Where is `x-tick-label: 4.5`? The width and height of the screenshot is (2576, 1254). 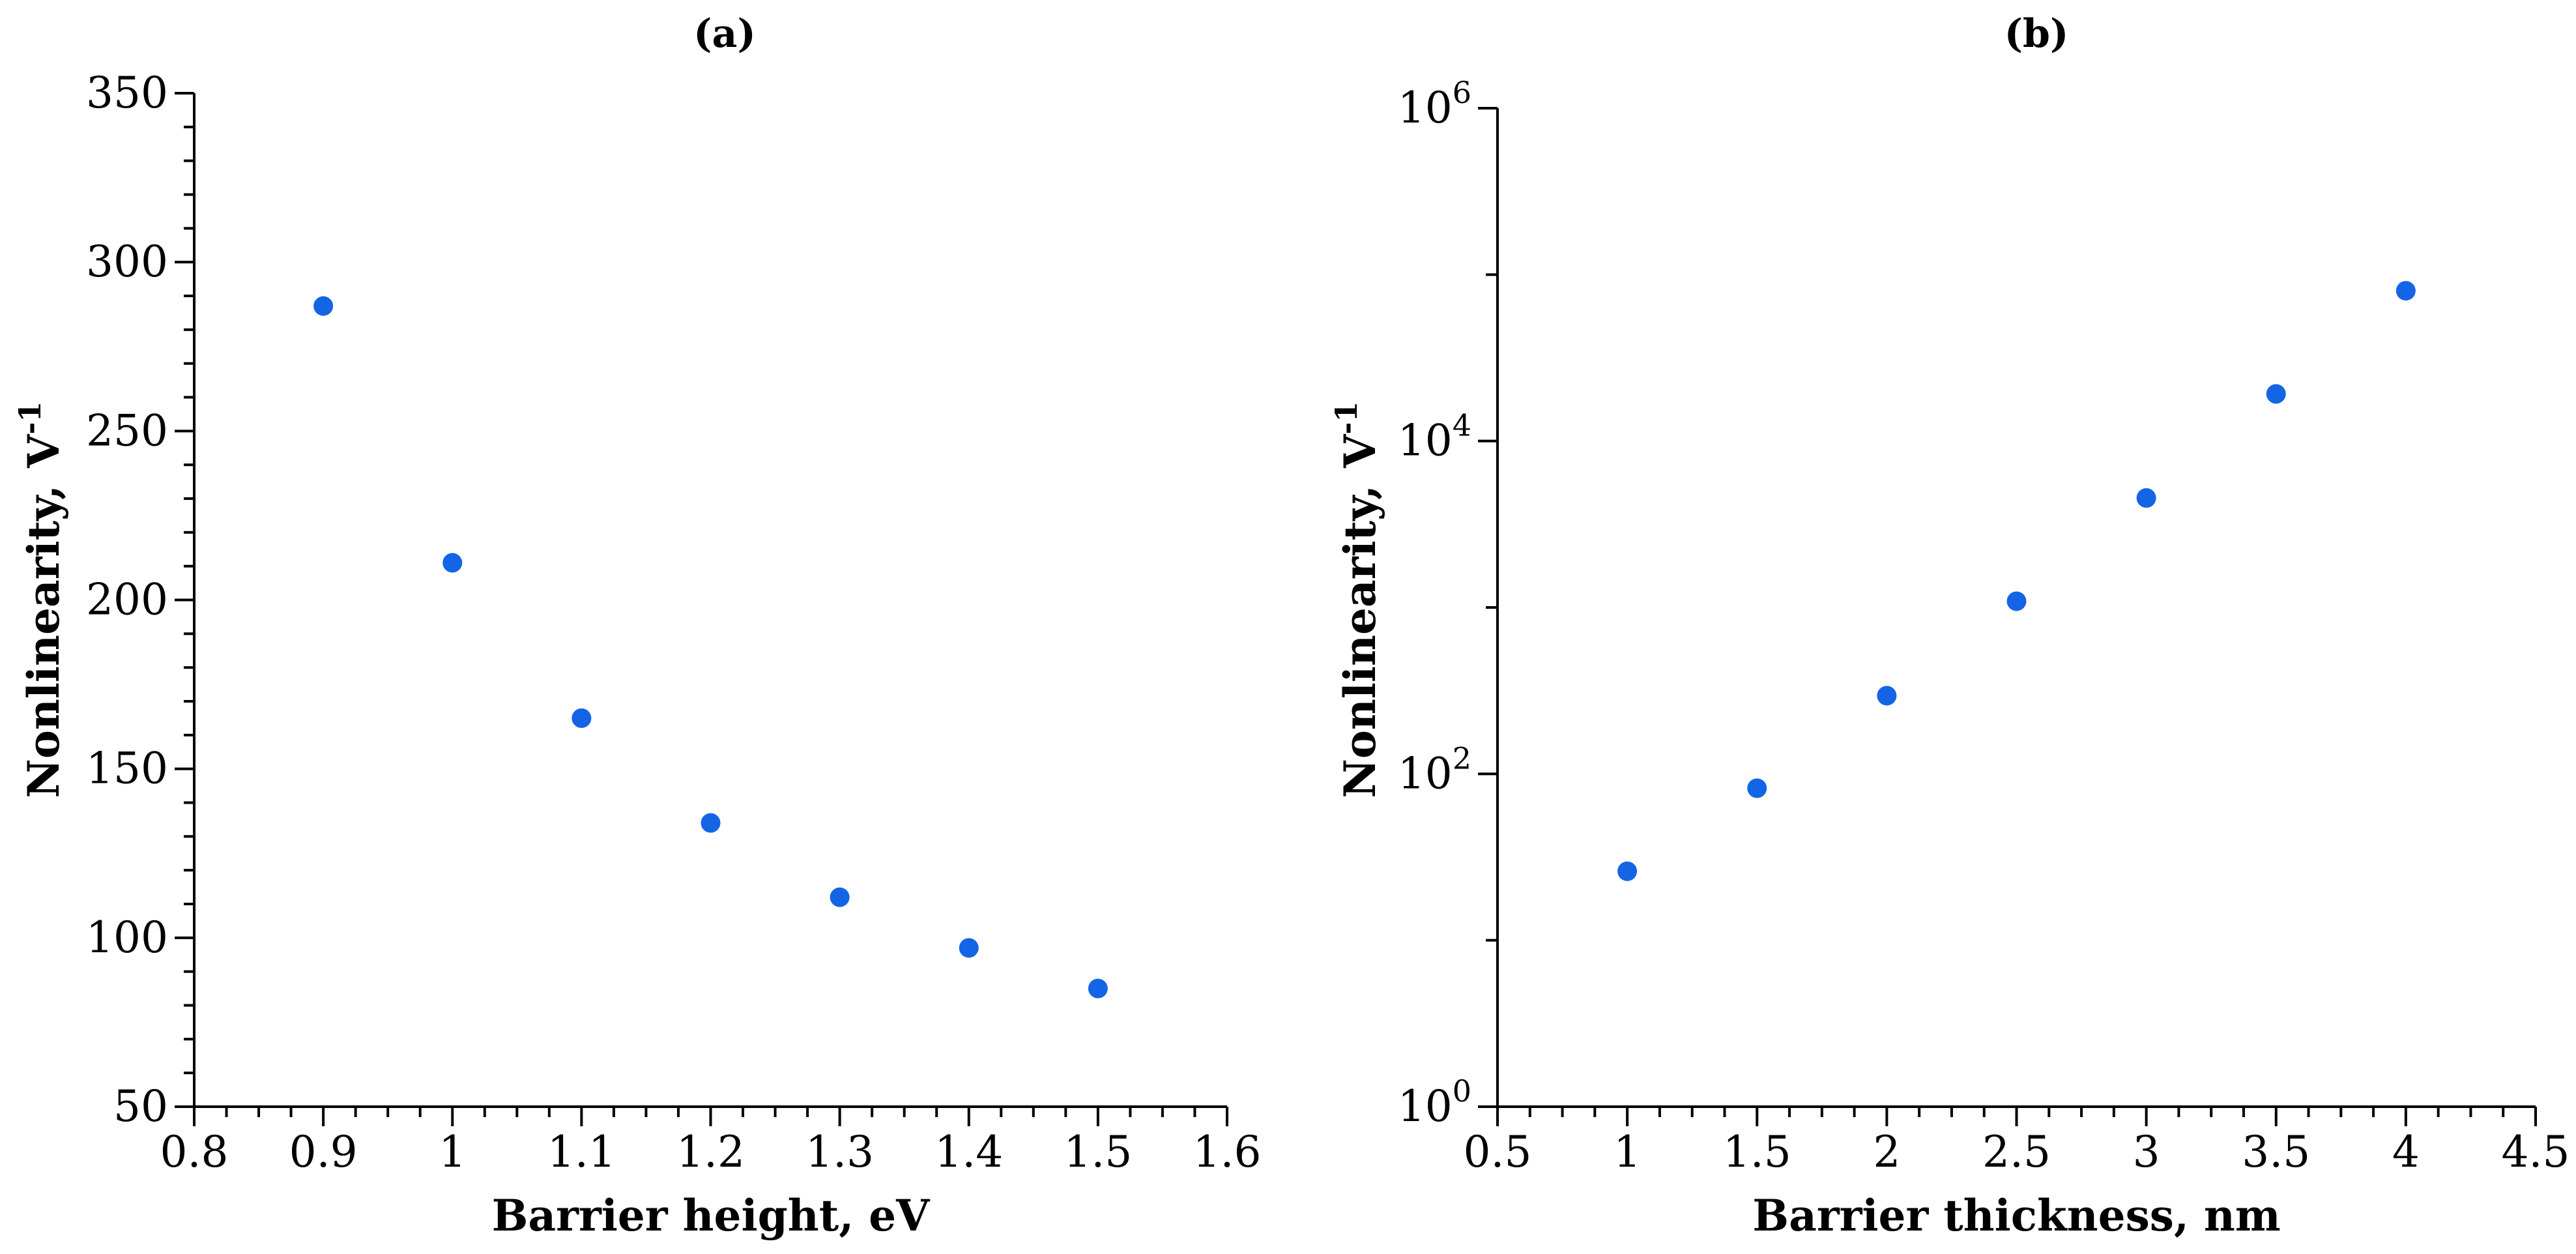
x-tick-label: 4.5 is located at coordinates (2536, 1152).